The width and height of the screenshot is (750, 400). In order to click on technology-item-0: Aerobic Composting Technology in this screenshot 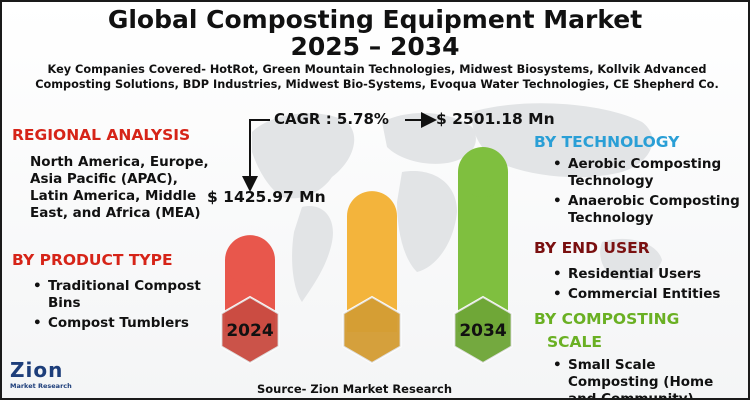, I will do `click(646, 173)`.